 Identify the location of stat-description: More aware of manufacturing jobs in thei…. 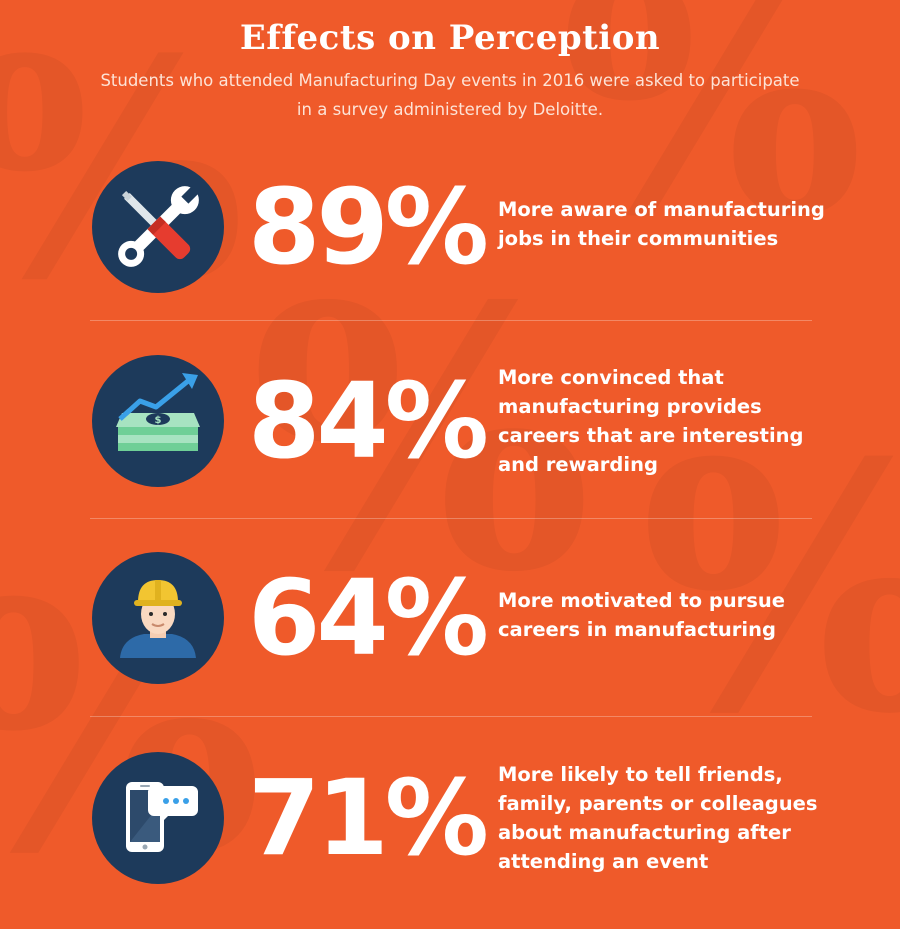
(661, 224).